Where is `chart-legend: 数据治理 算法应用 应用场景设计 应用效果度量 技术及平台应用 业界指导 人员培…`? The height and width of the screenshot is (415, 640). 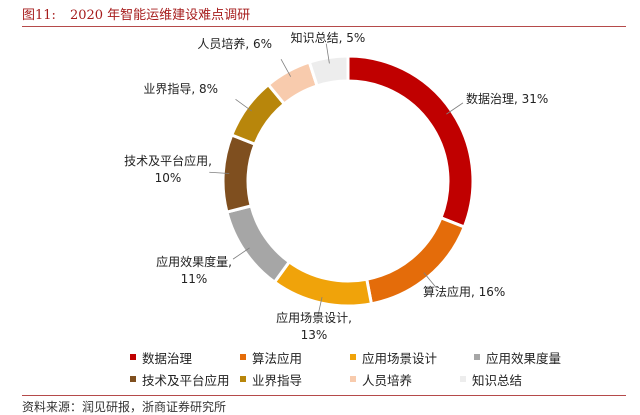
chart-legend: 数据治理 算法应用 应用场景设计 应用效果度量 技术及平台应用 业界指导 人员培… is located at coordinates (370, 368).